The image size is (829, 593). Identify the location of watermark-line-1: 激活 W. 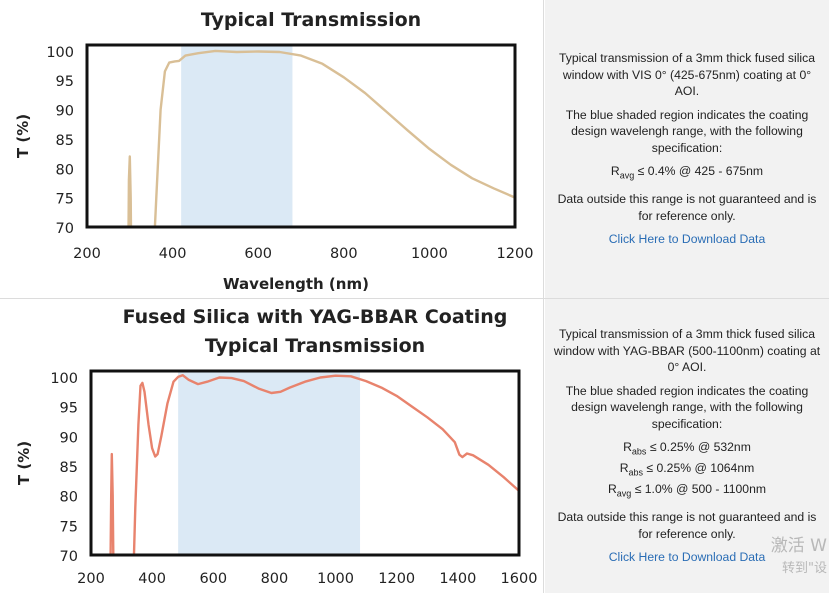
(798, 546).